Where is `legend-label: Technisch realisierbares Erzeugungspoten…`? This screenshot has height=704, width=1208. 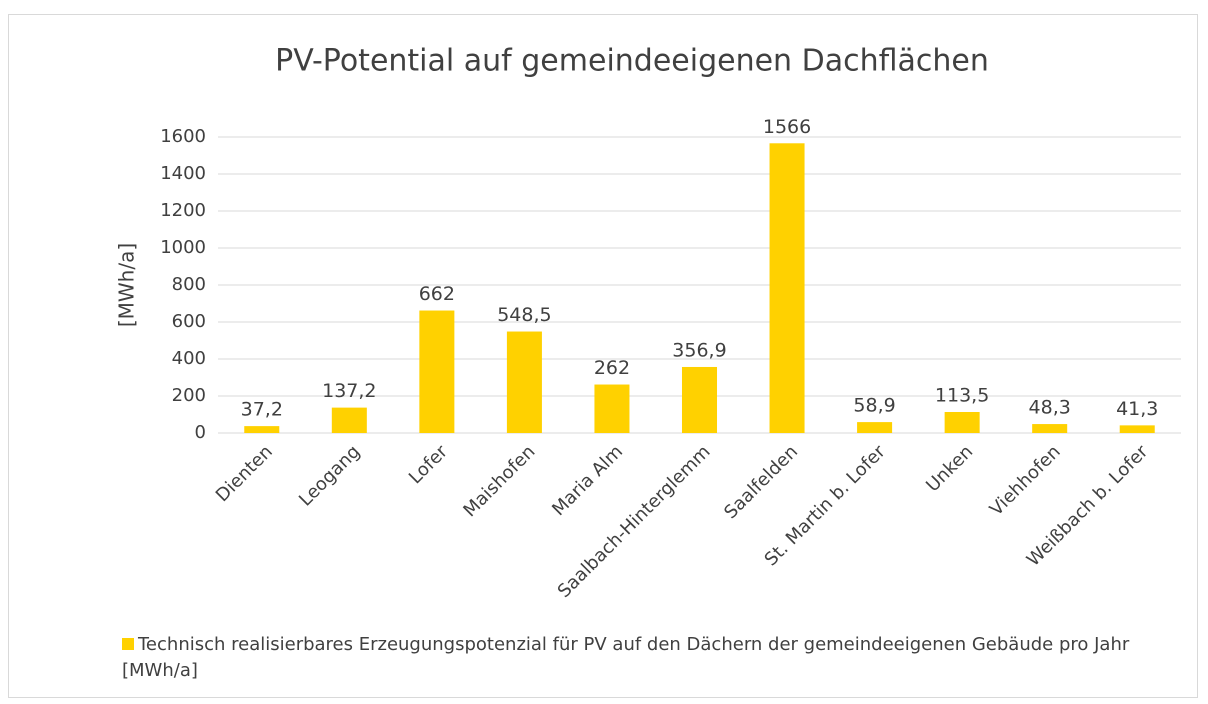 legend-label: Technisch realisierbares Erzeugungspoten… is located at coordinates (626, 657).